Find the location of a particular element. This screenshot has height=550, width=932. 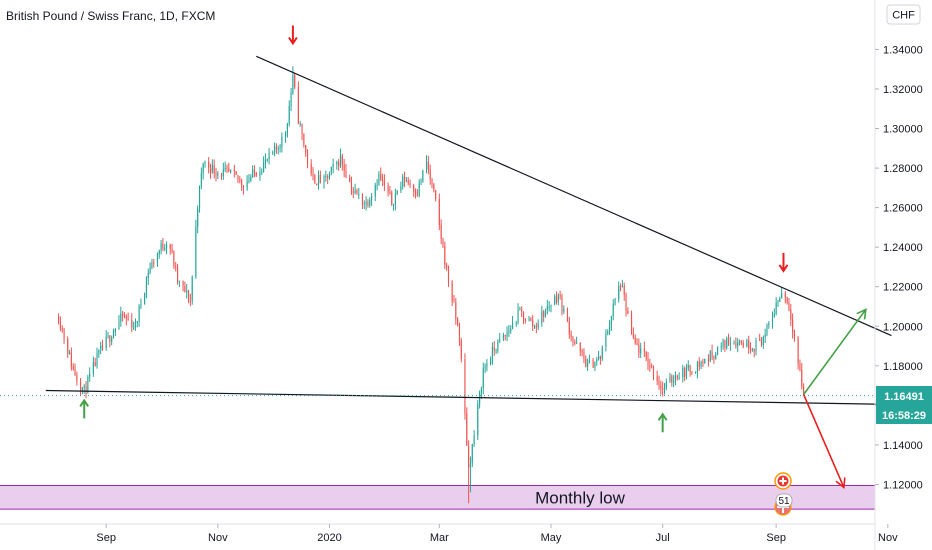

zone-label: Monthly low is located at coordinates (580, 497).